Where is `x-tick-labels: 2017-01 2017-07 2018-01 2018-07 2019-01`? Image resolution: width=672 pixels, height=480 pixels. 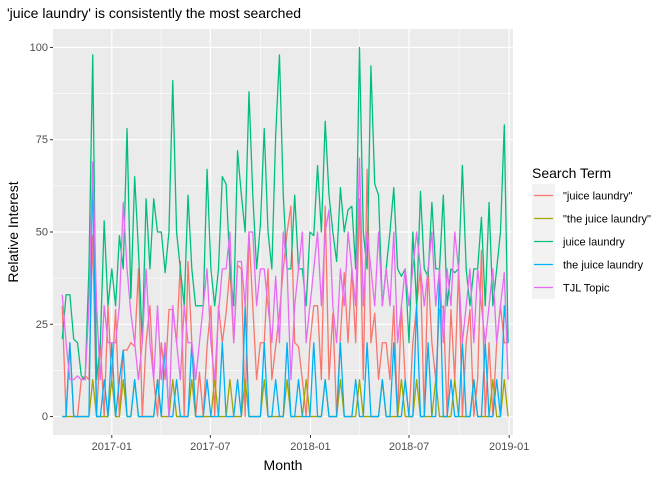
x-tick-labels: 2017-01 2017-07 2018-01 2018-07 2019-01 is located at coordinates (311, 447).